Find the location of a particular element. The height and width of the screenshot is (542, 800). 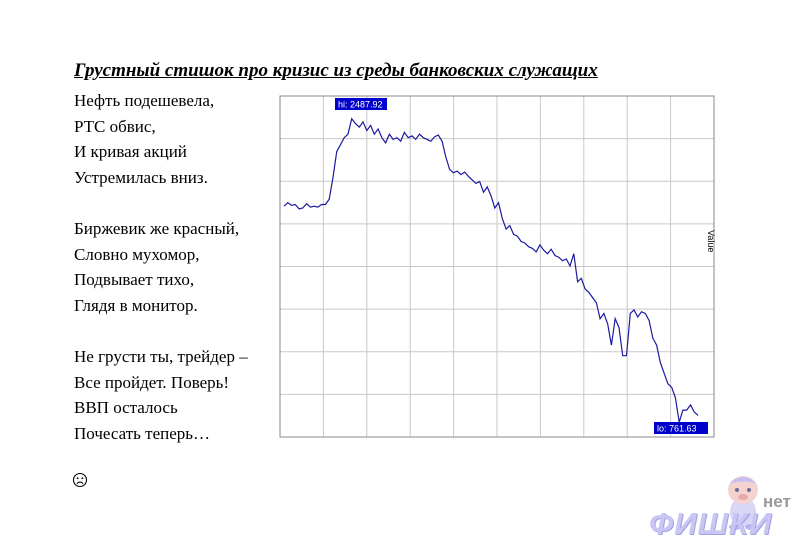

poem-line: Нефть подешевела, is located at coordinates (144, 100).